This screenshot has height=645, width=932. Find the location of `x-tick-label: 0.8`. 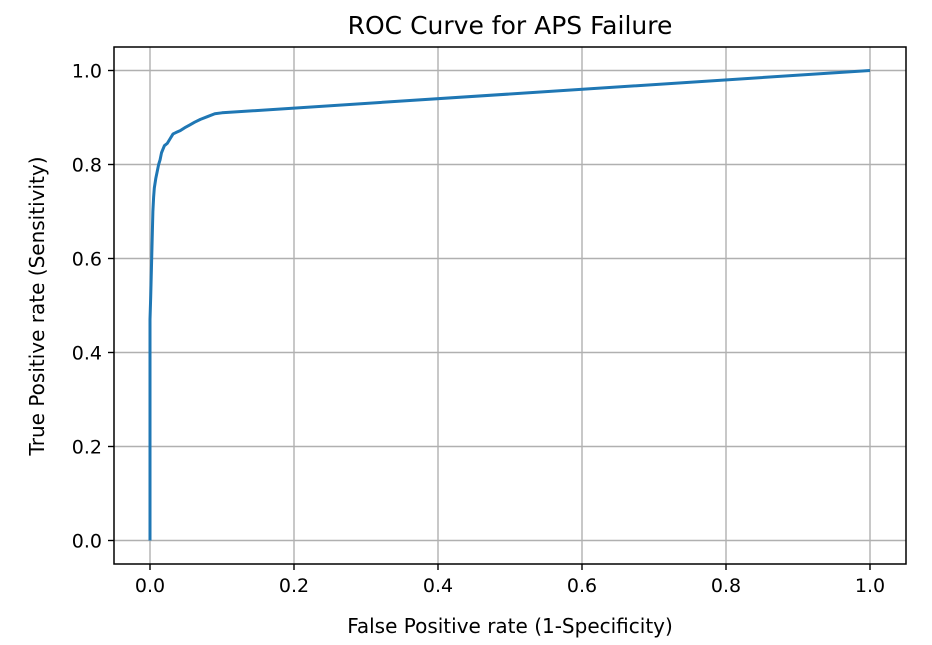

x-tick-label: 0.8 is located at coordinates (726, 586).